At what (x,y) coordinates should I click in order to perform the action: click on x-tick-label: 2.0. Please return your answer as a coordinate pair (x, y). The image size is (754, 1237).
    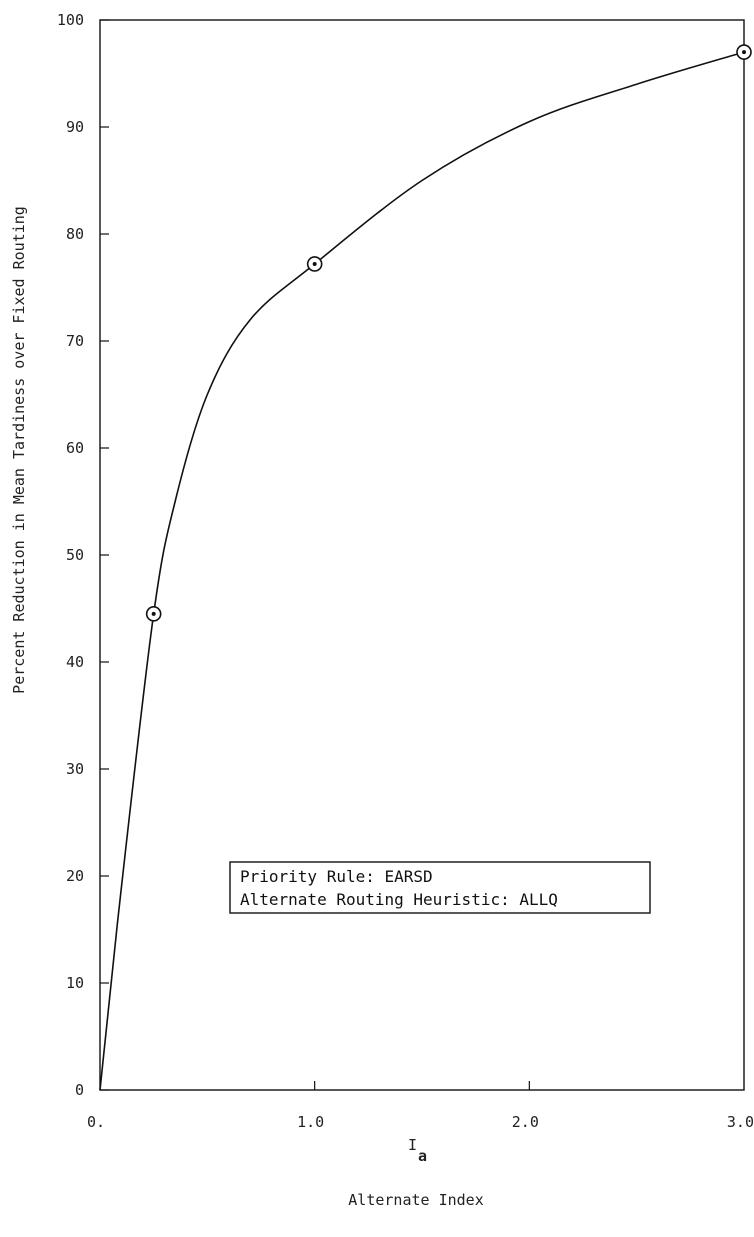
    Looking at the image, I should click on (525, 1122).